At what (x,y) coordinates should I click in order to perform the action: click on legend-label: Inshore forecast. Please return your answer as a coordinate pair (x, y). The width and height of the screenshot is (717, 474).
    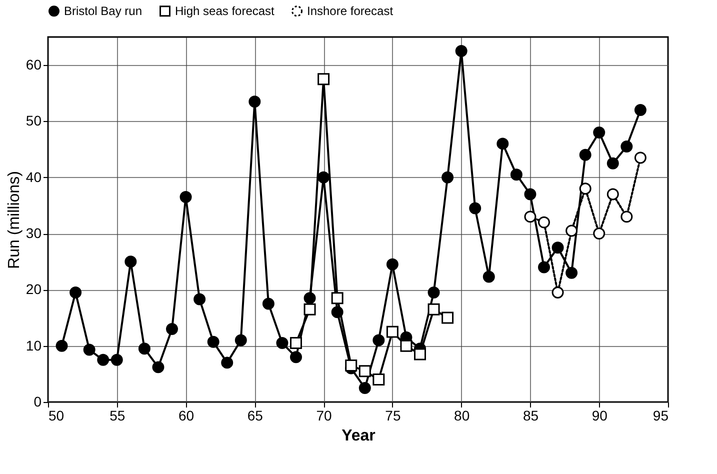
    Looking at the image, I should click on (350, 11).